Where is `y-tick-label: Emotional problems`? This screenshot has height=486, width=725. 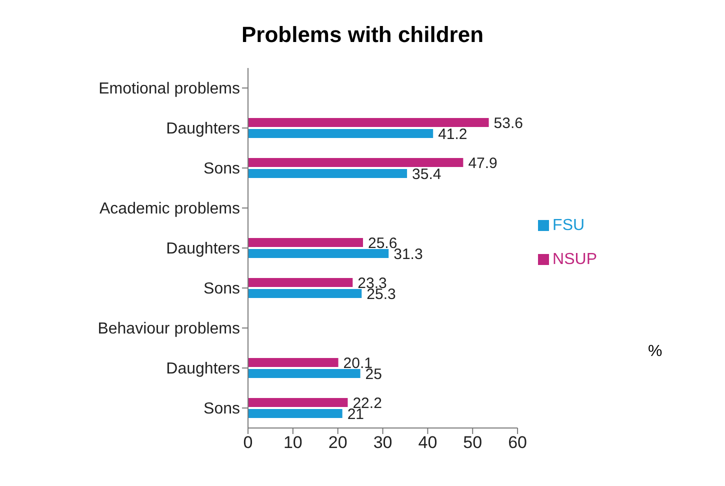
y-tick-label: Emotional problems is located at coordinates (169, 89).